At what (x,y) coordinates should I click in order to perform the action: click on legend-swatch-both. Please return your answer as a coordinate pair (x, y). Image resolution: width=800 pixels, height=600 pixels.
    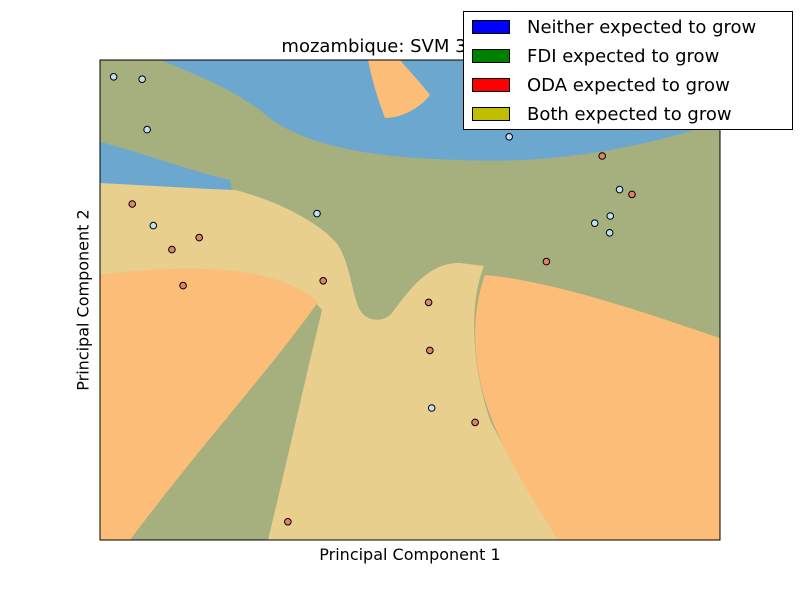
    Looking at the image, I should click on (491, 114).